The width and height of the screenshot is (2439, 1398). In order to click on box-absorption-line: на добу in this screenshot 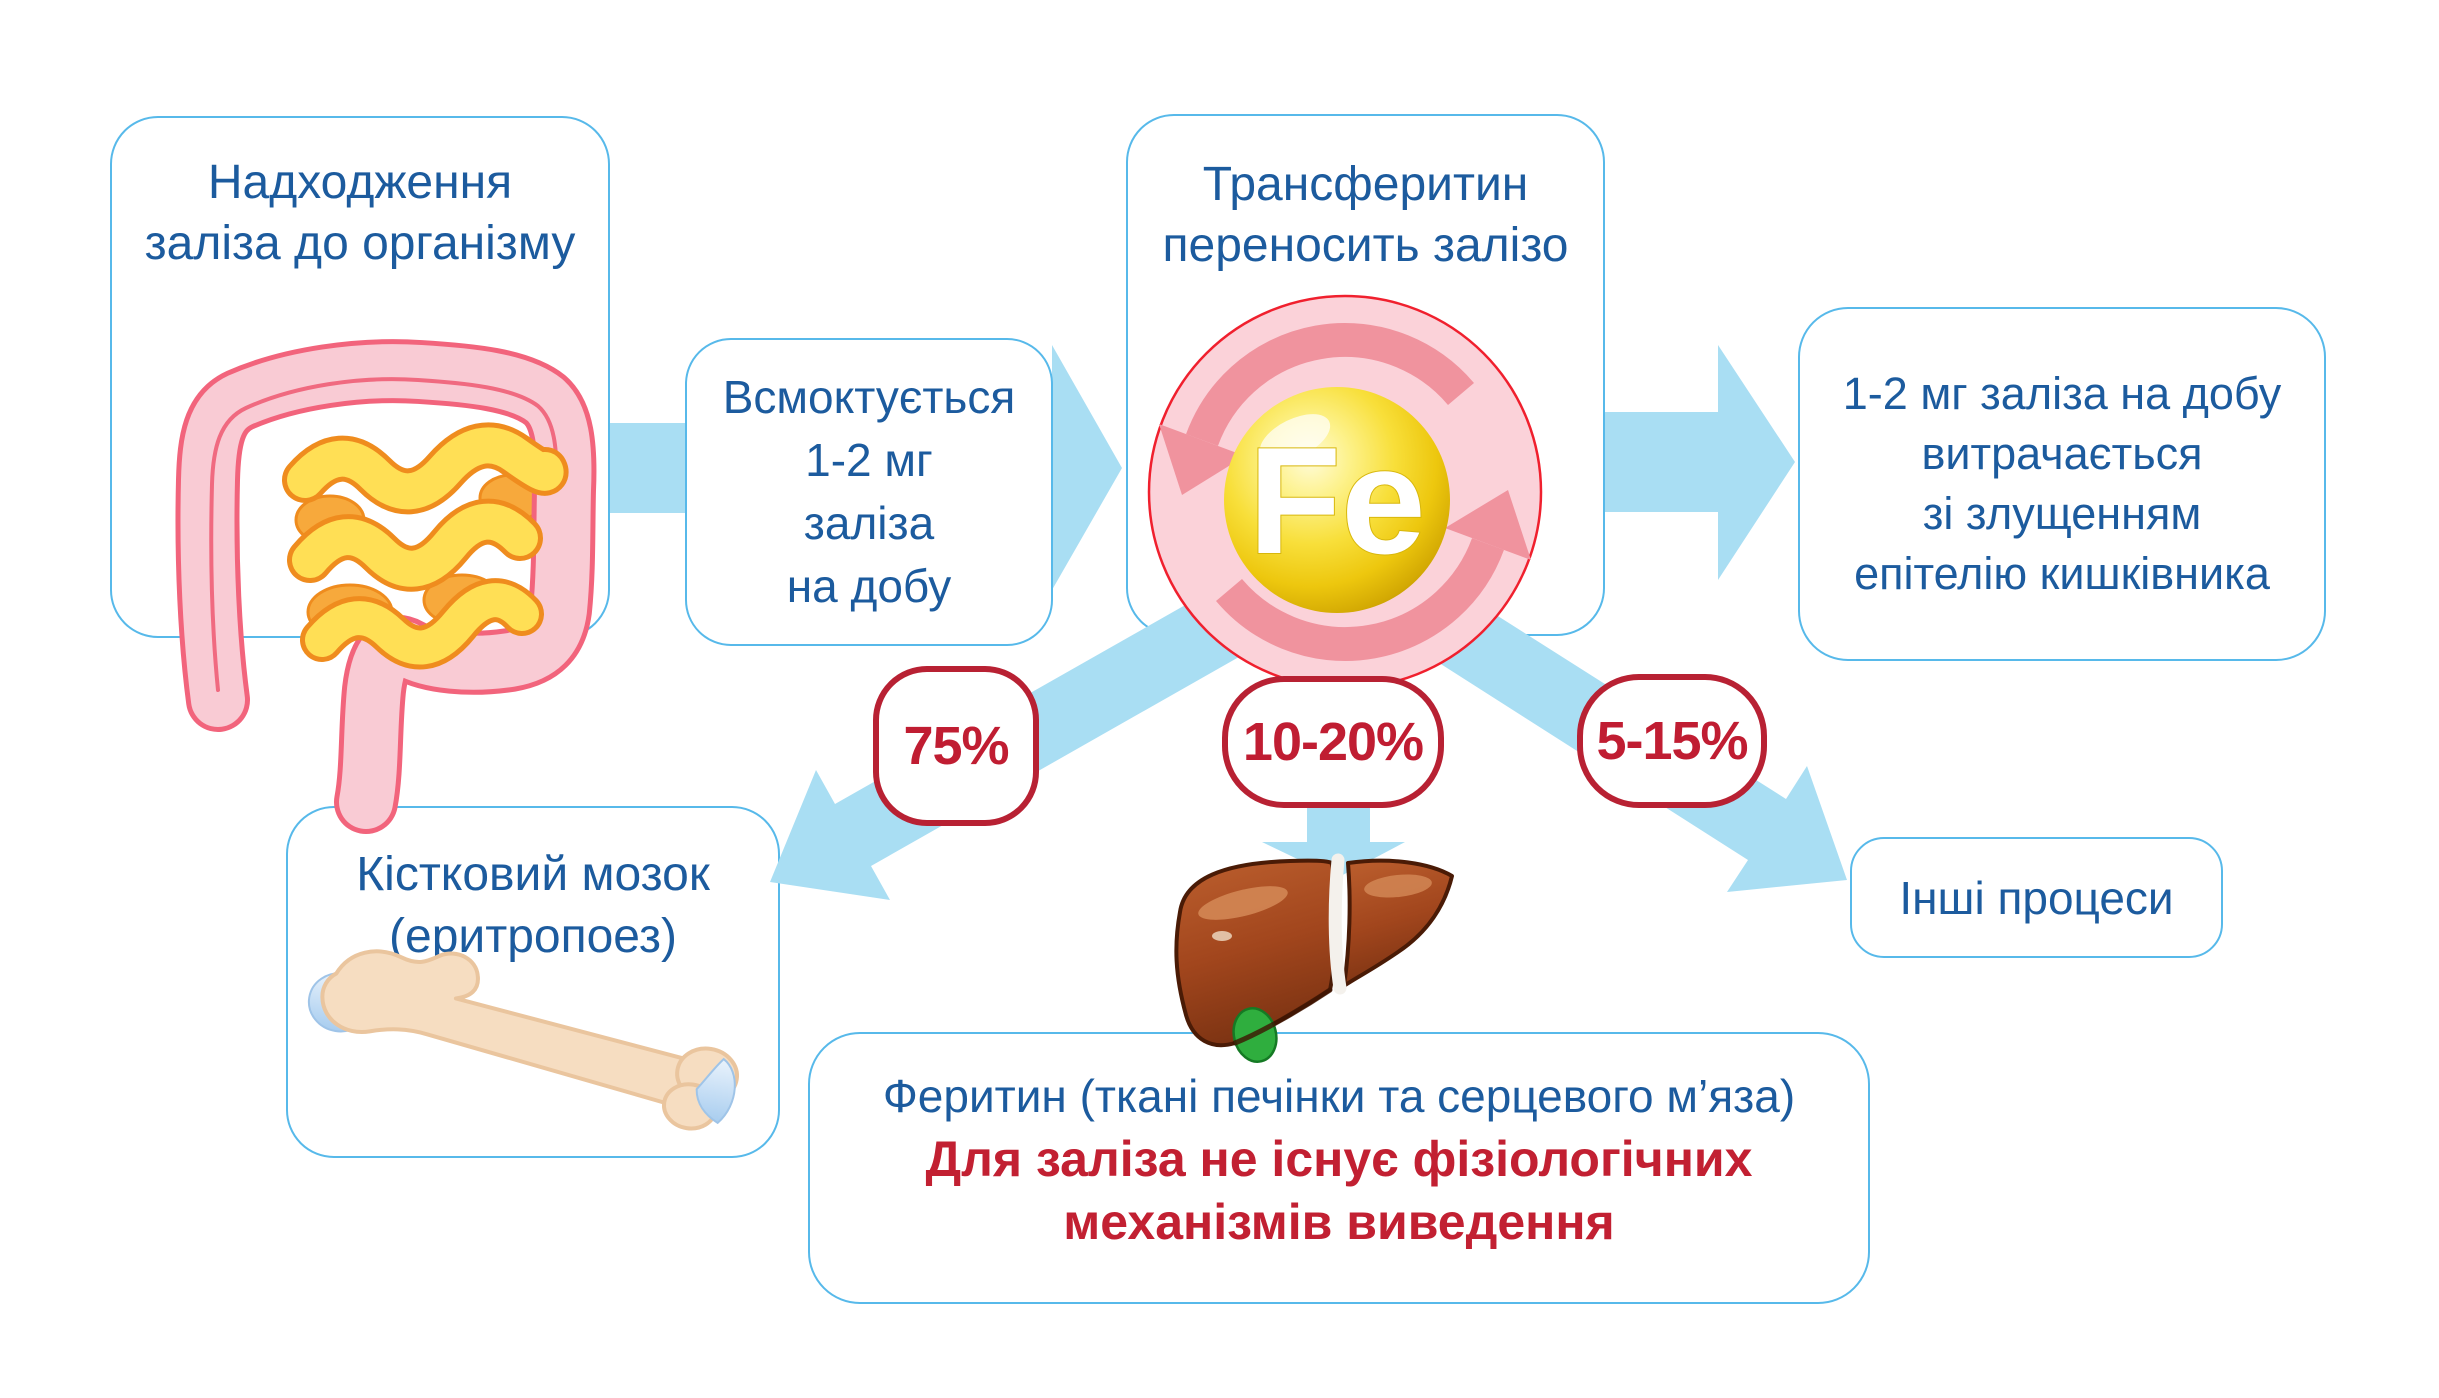, I will do `click(869, 586)`.